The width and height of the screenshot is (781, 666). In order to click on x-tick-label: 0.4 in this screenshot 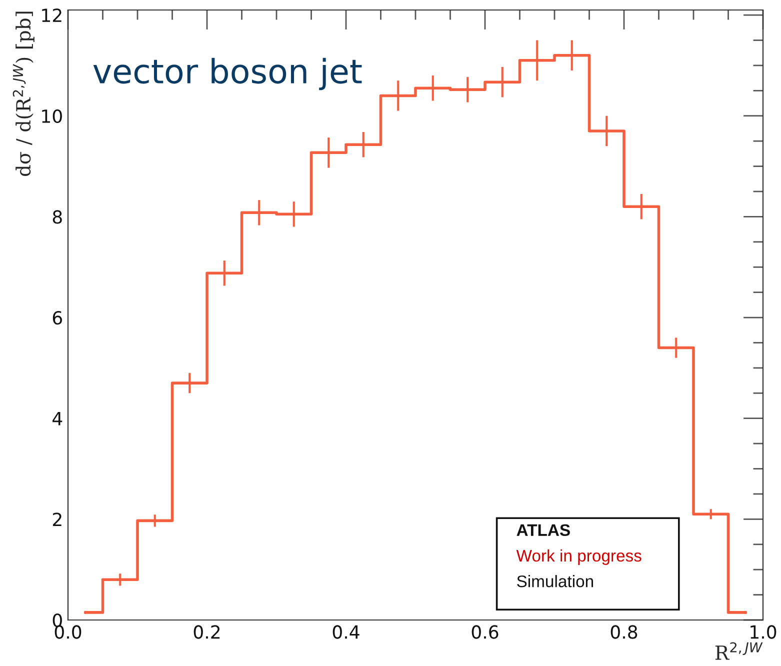, I will do `click(346, 632)`.